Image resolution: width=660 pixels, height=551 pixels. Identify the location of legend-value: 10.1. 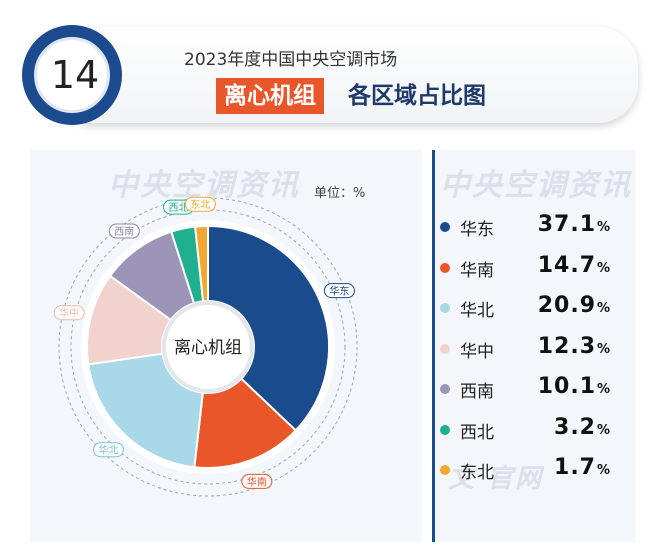
(566, 386).